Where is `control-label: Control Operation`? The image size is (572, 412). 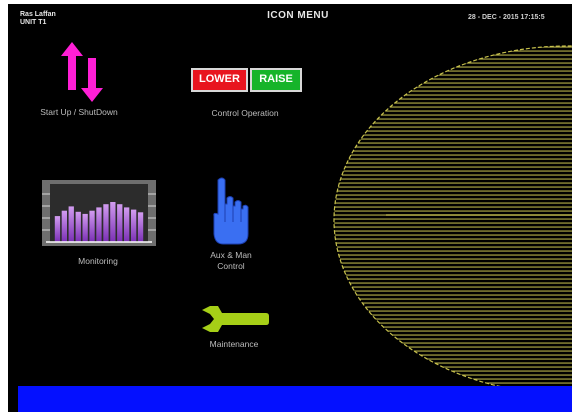
control-label: Control Operation is located at coordinates (245, 113).